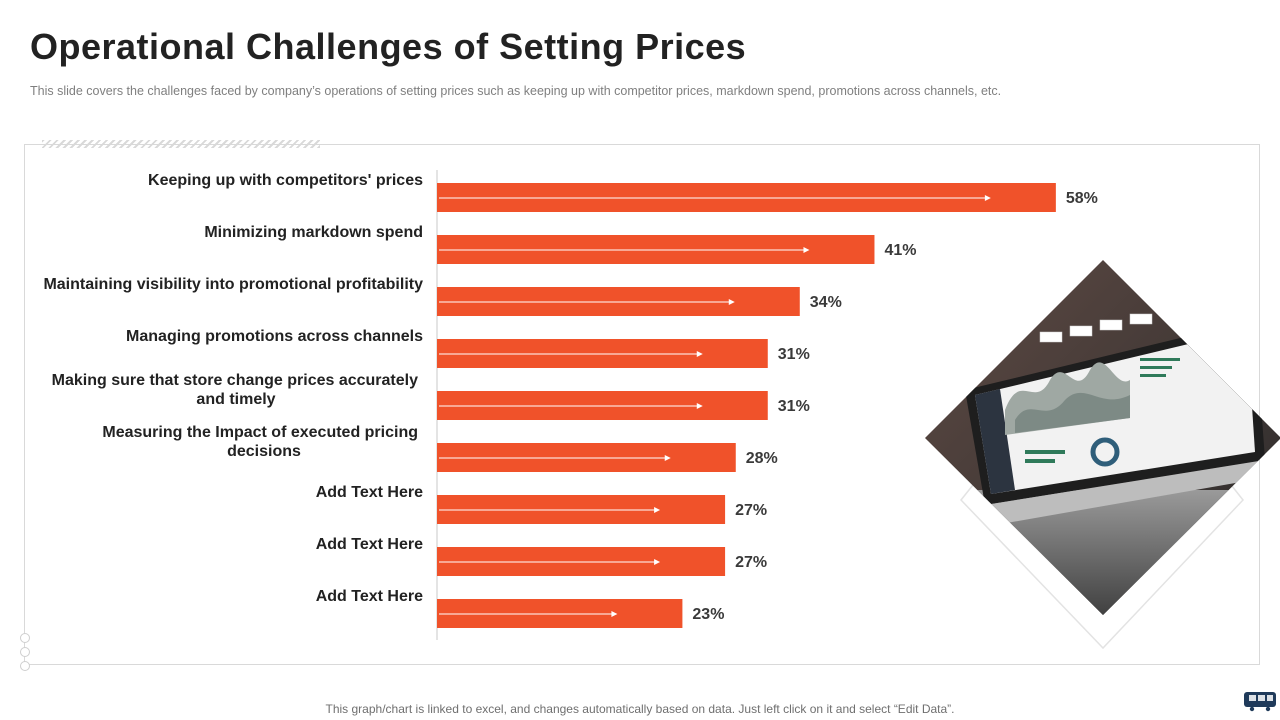  What do you see at coordinates (25, 654) in the screenshot?
I see `decorative-dots` at bounding box center [25, 654].